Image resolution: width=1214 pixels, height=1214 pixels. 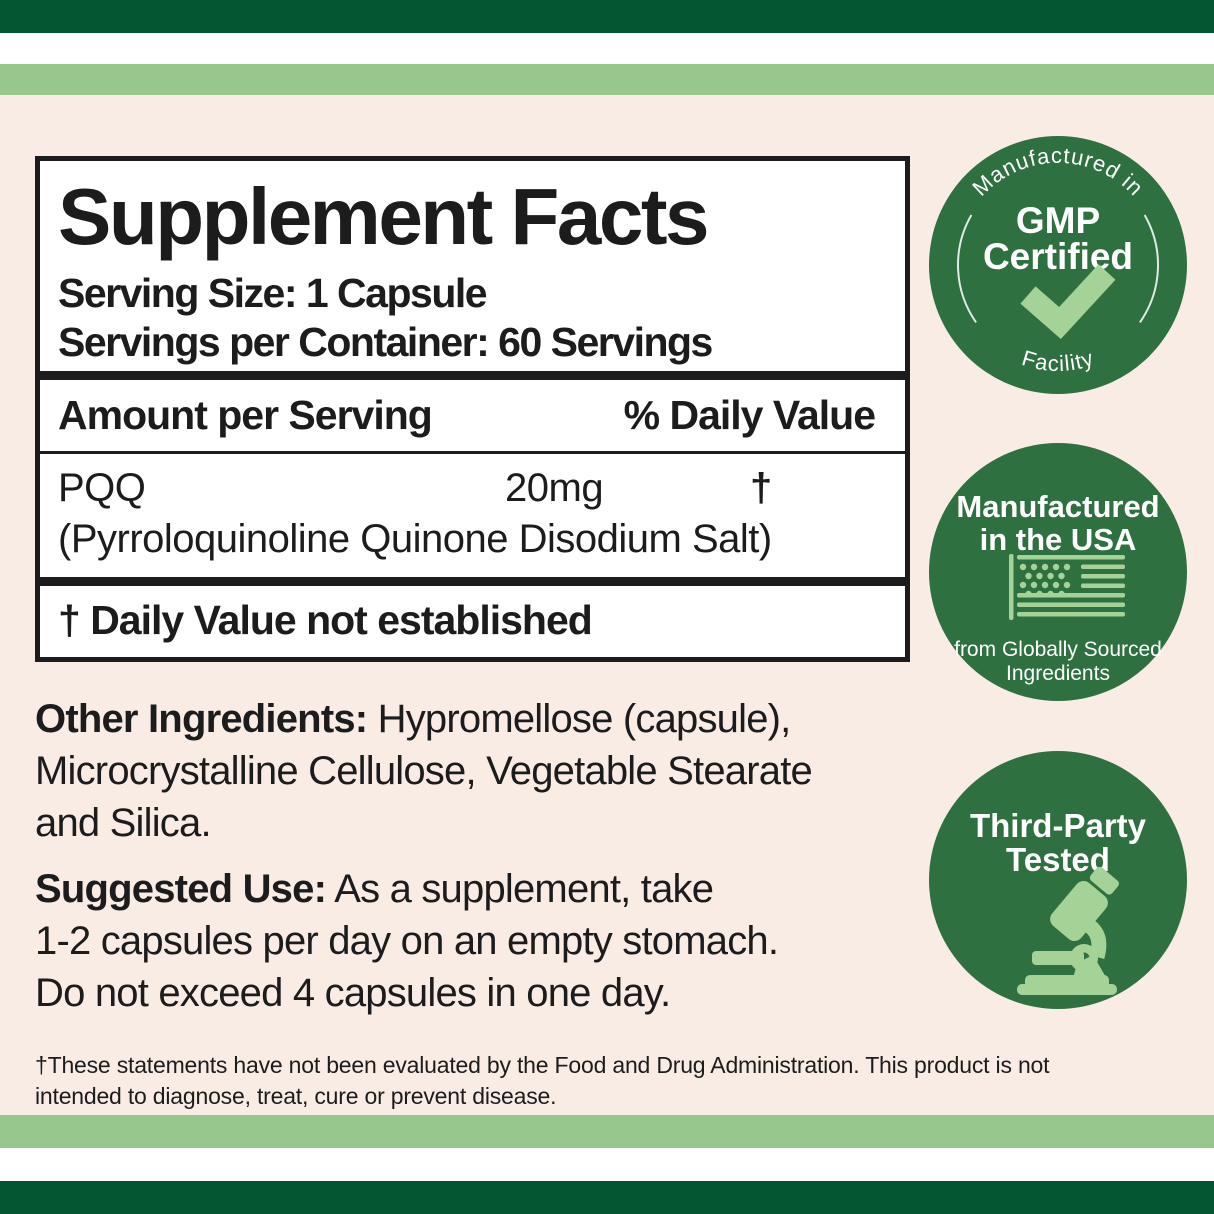 I want to click on bottom-stripe-light-green, so click(x=607, y=1131).